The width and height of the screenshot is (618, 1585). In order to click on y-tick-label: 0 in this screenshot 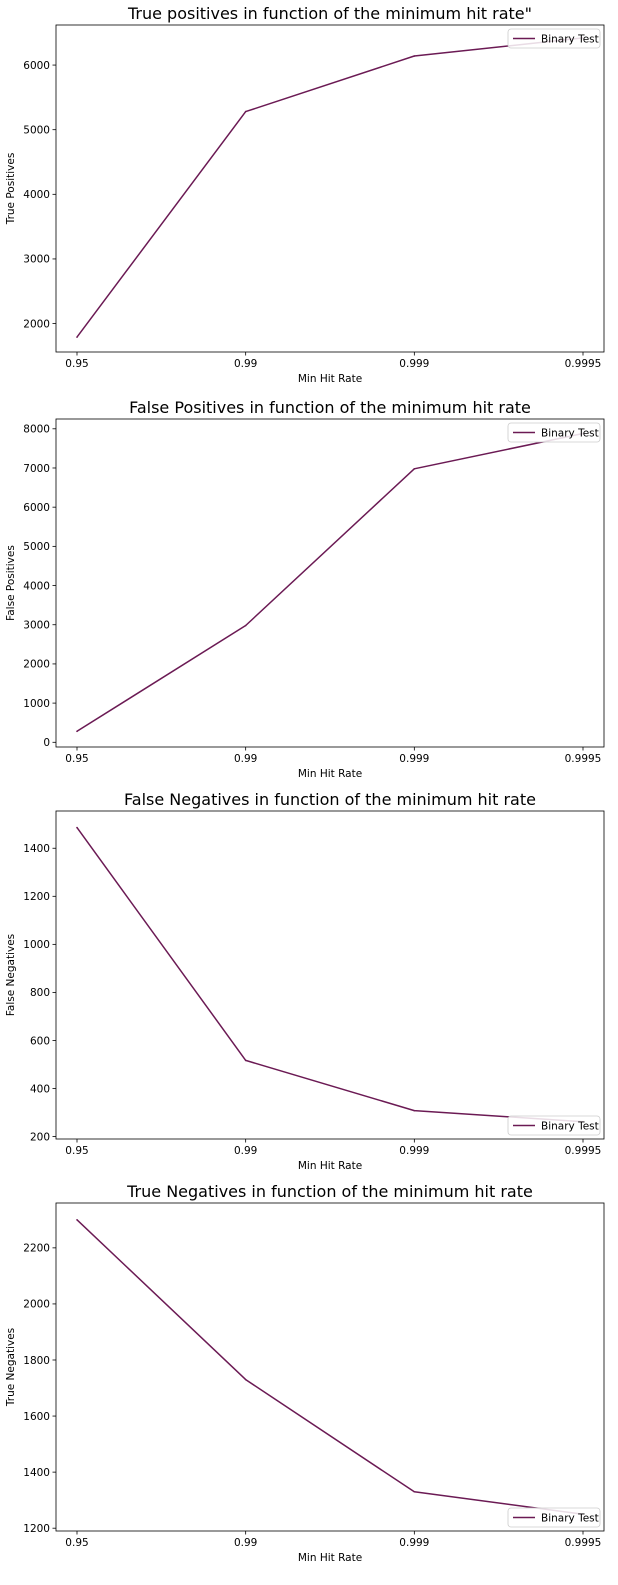, I will do `click(46, 743)`.